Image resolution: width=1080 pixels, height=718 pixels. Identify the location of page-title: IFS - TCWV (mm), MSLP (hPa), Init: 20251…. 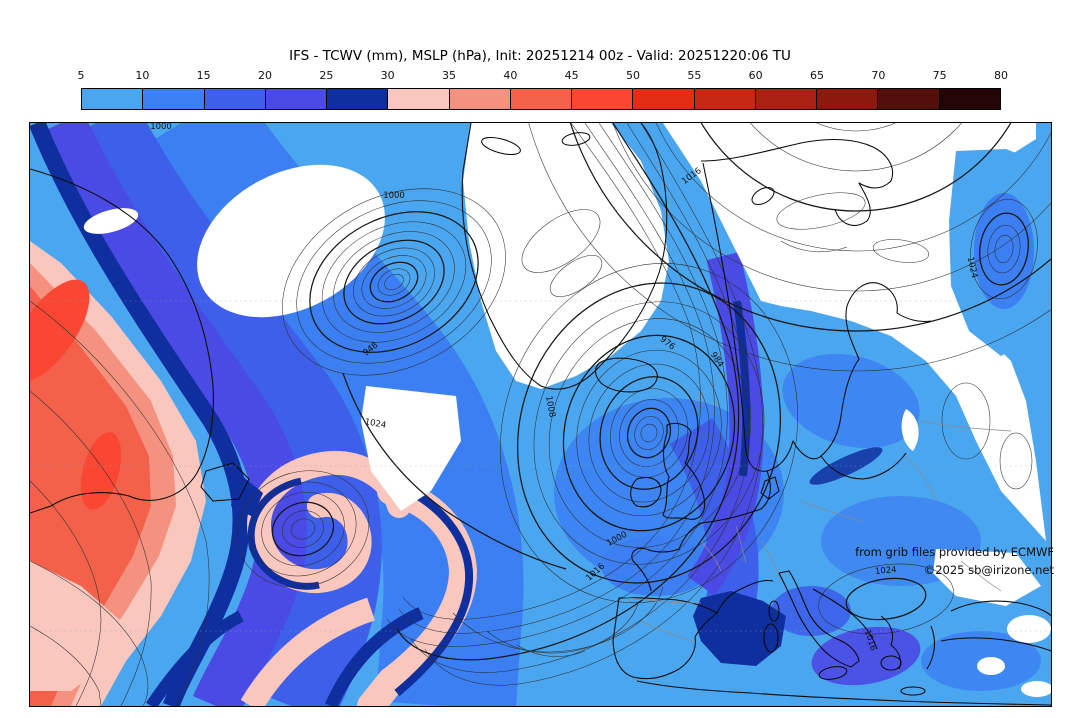
(540, 56).